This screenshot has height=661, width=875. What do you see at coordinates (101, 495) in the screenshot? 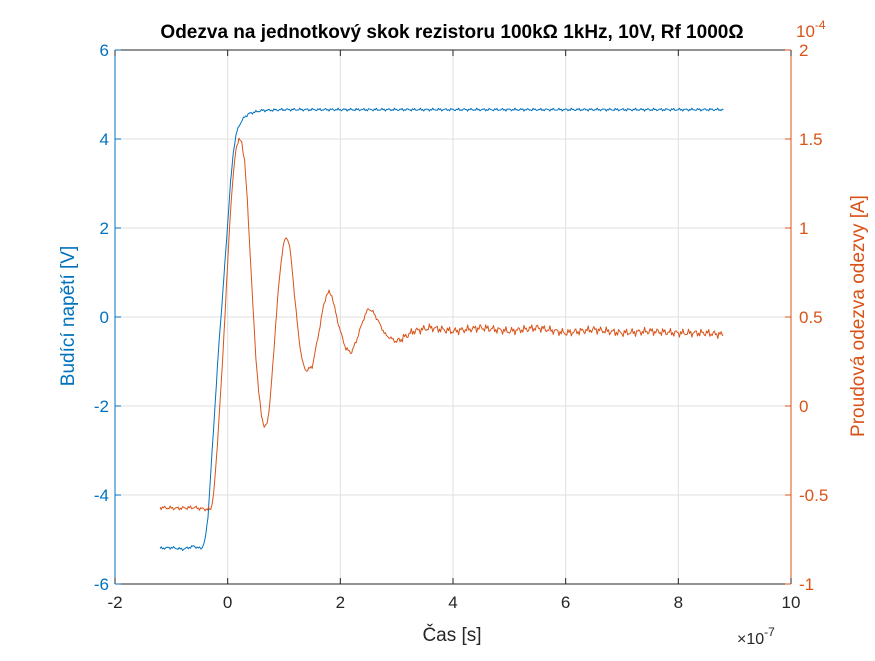
I see `y-left-tick-label: -4` at bounding box center [101, 495].